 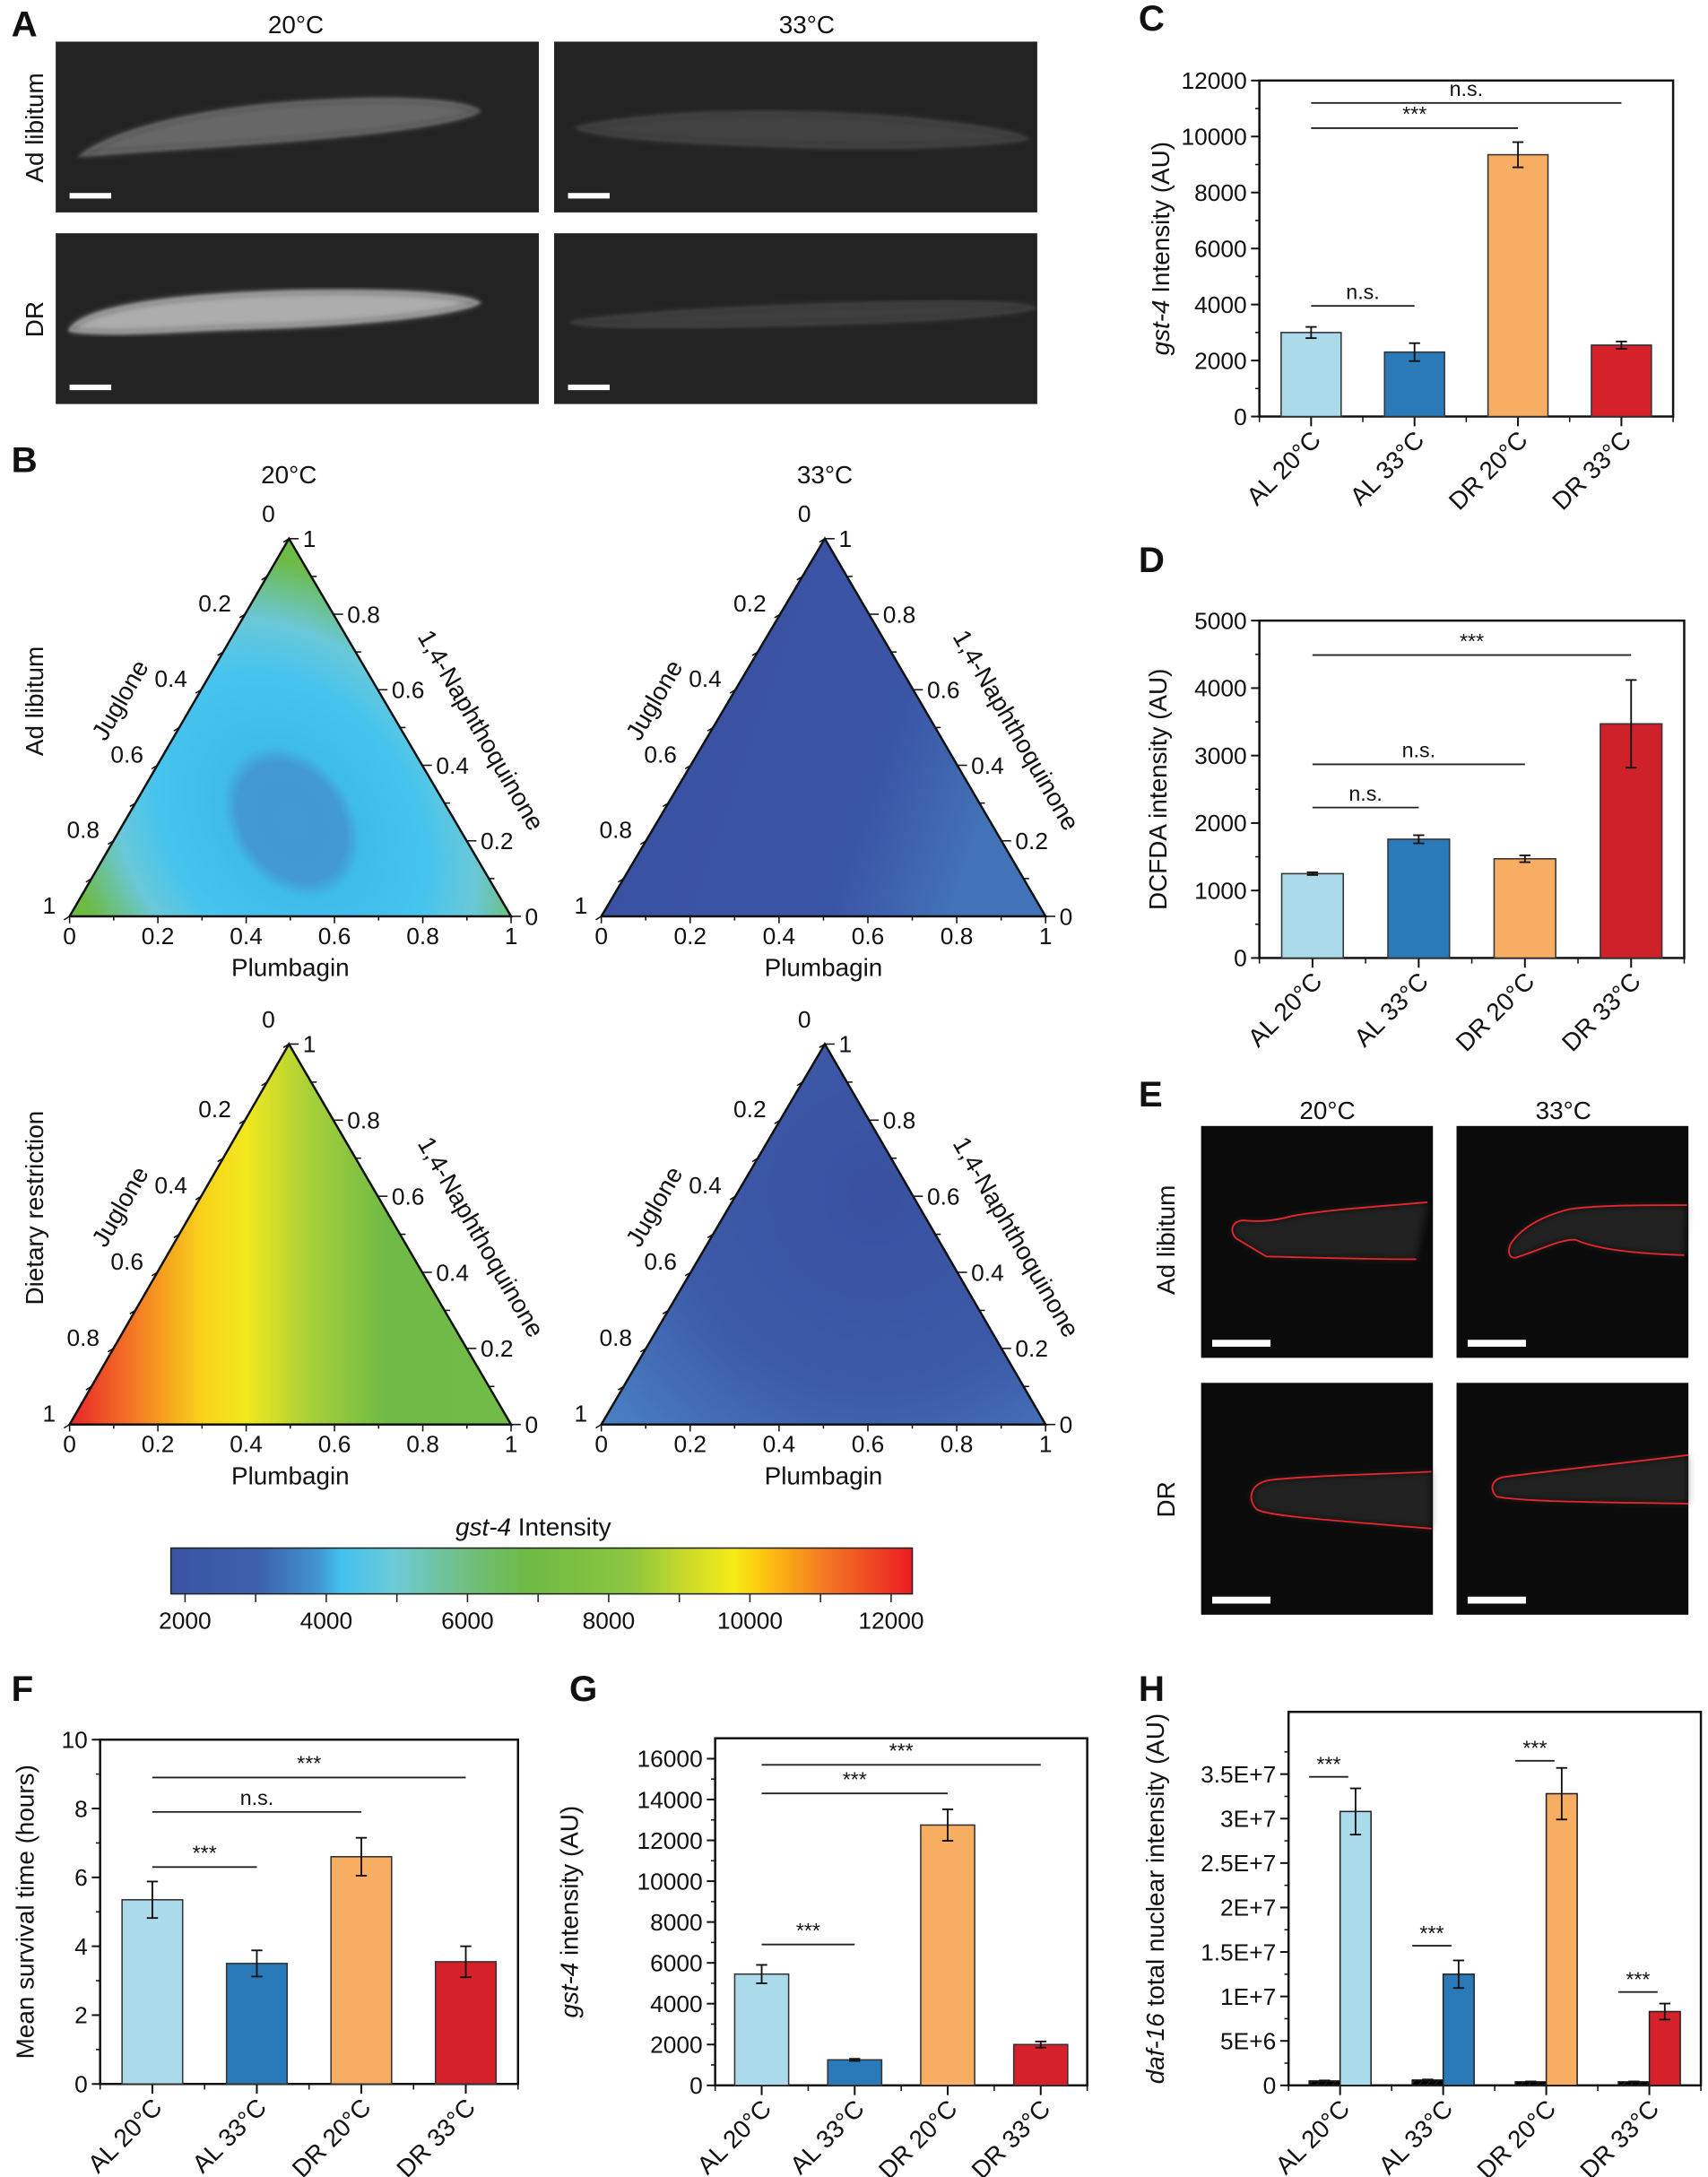 I want to click on bottom-tick-label: 0, so click(x=601, y=1445).